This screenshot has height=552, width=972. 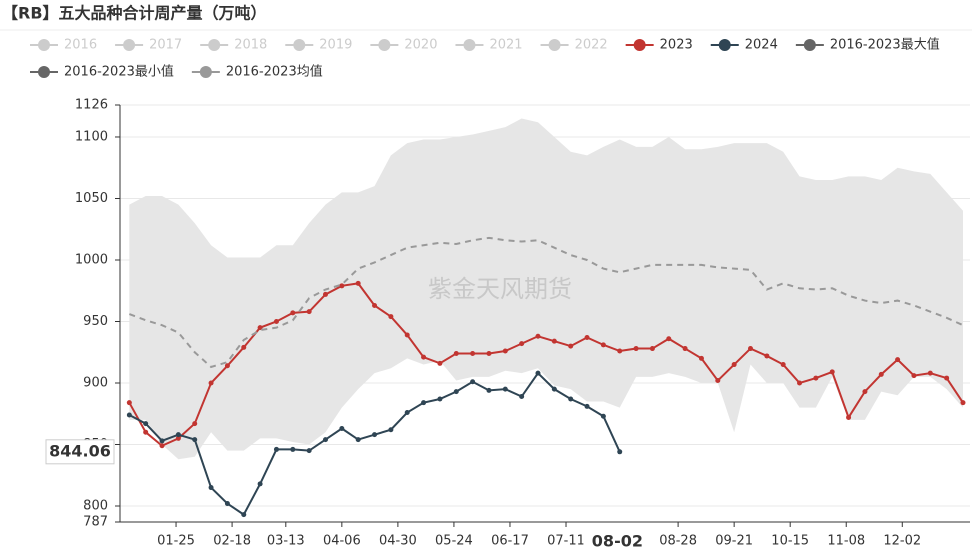 I want to click on legend-item: 2023, so click(x=659, y=45).